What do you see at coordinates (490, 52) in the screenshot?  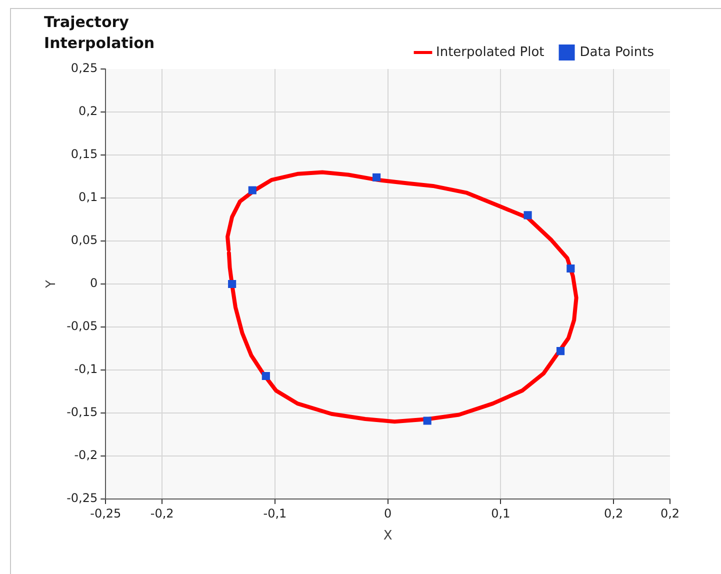 I see `legend-label: Interpolated Plot` at bounding box center [490, 52].